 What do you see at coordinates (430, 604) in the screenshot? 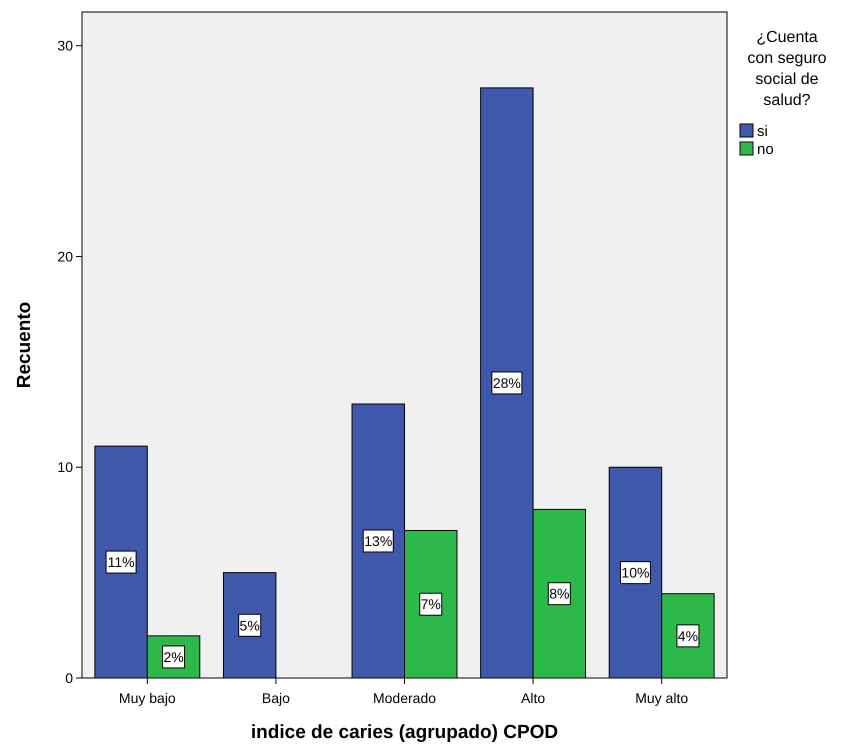
I see `data-label: 7%` at bounding box center [430, 604].